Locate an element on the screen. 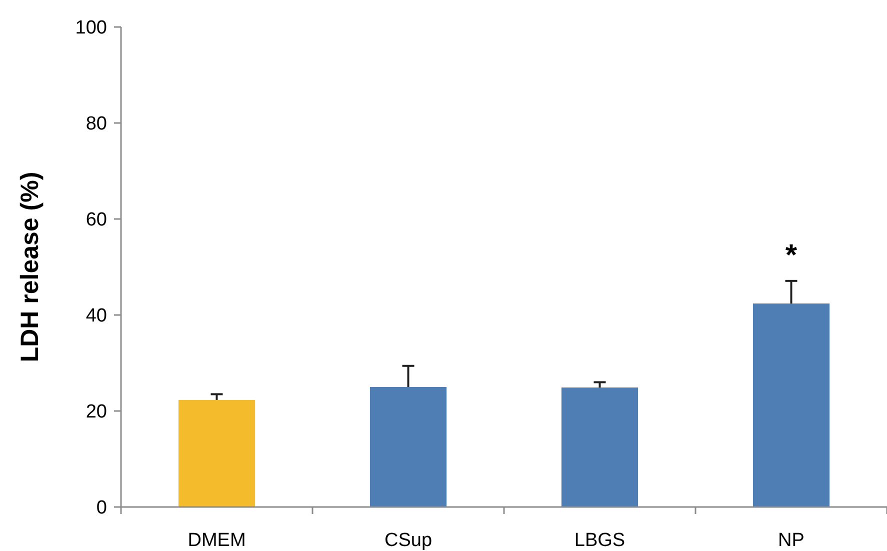 This screenshot has width=887, height=551. x-tick-label: CSup is located at coordinates (408, 540).